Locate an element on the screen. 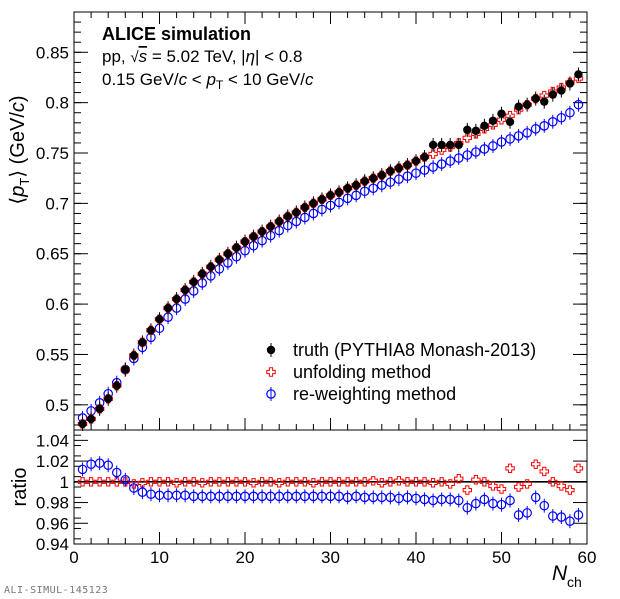 The height and width of the screenshot is (599, 620). top-ytick-label: 0.75 is located at coordinates (52, 153).